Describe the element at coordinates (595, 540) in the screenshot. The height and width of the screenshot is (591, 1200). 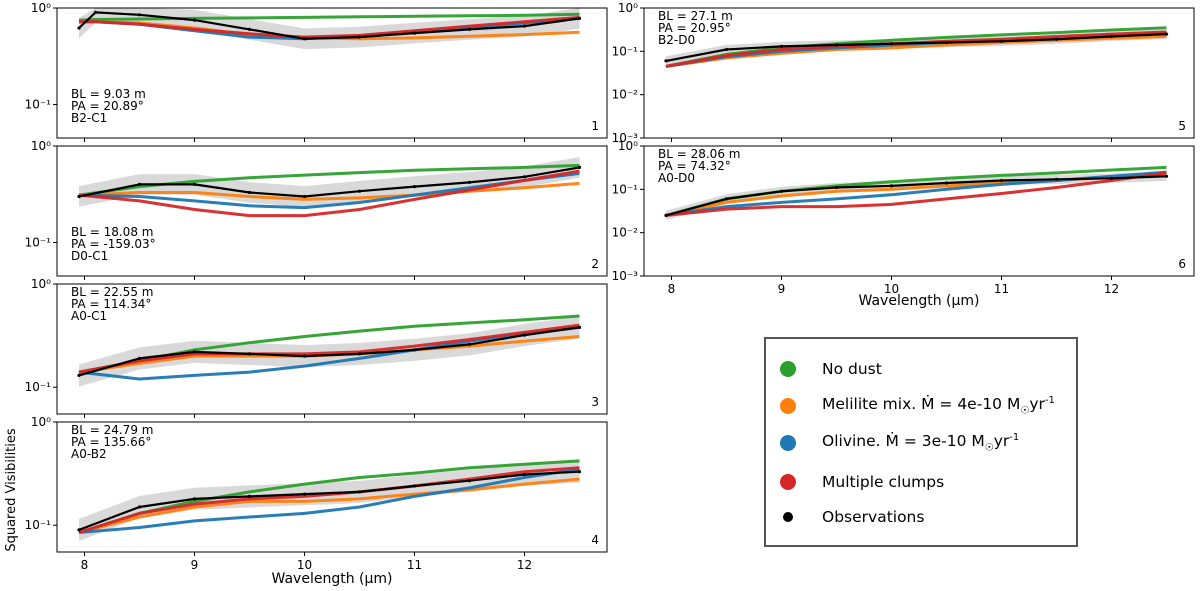
I see `panel-number: 4` at that location.